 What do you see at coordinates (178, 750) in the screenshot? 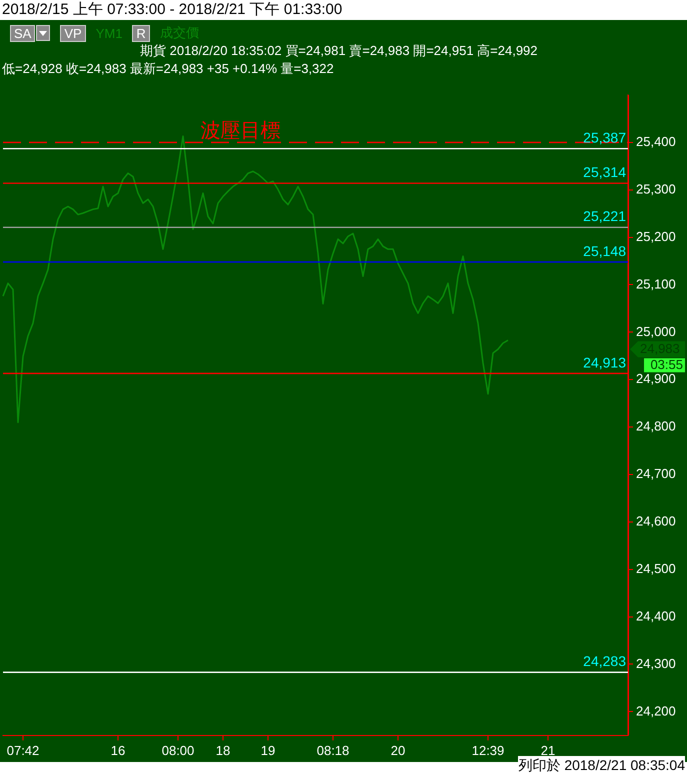
I see `x-tick-label: 08:00` at bounding box center [178, 750].